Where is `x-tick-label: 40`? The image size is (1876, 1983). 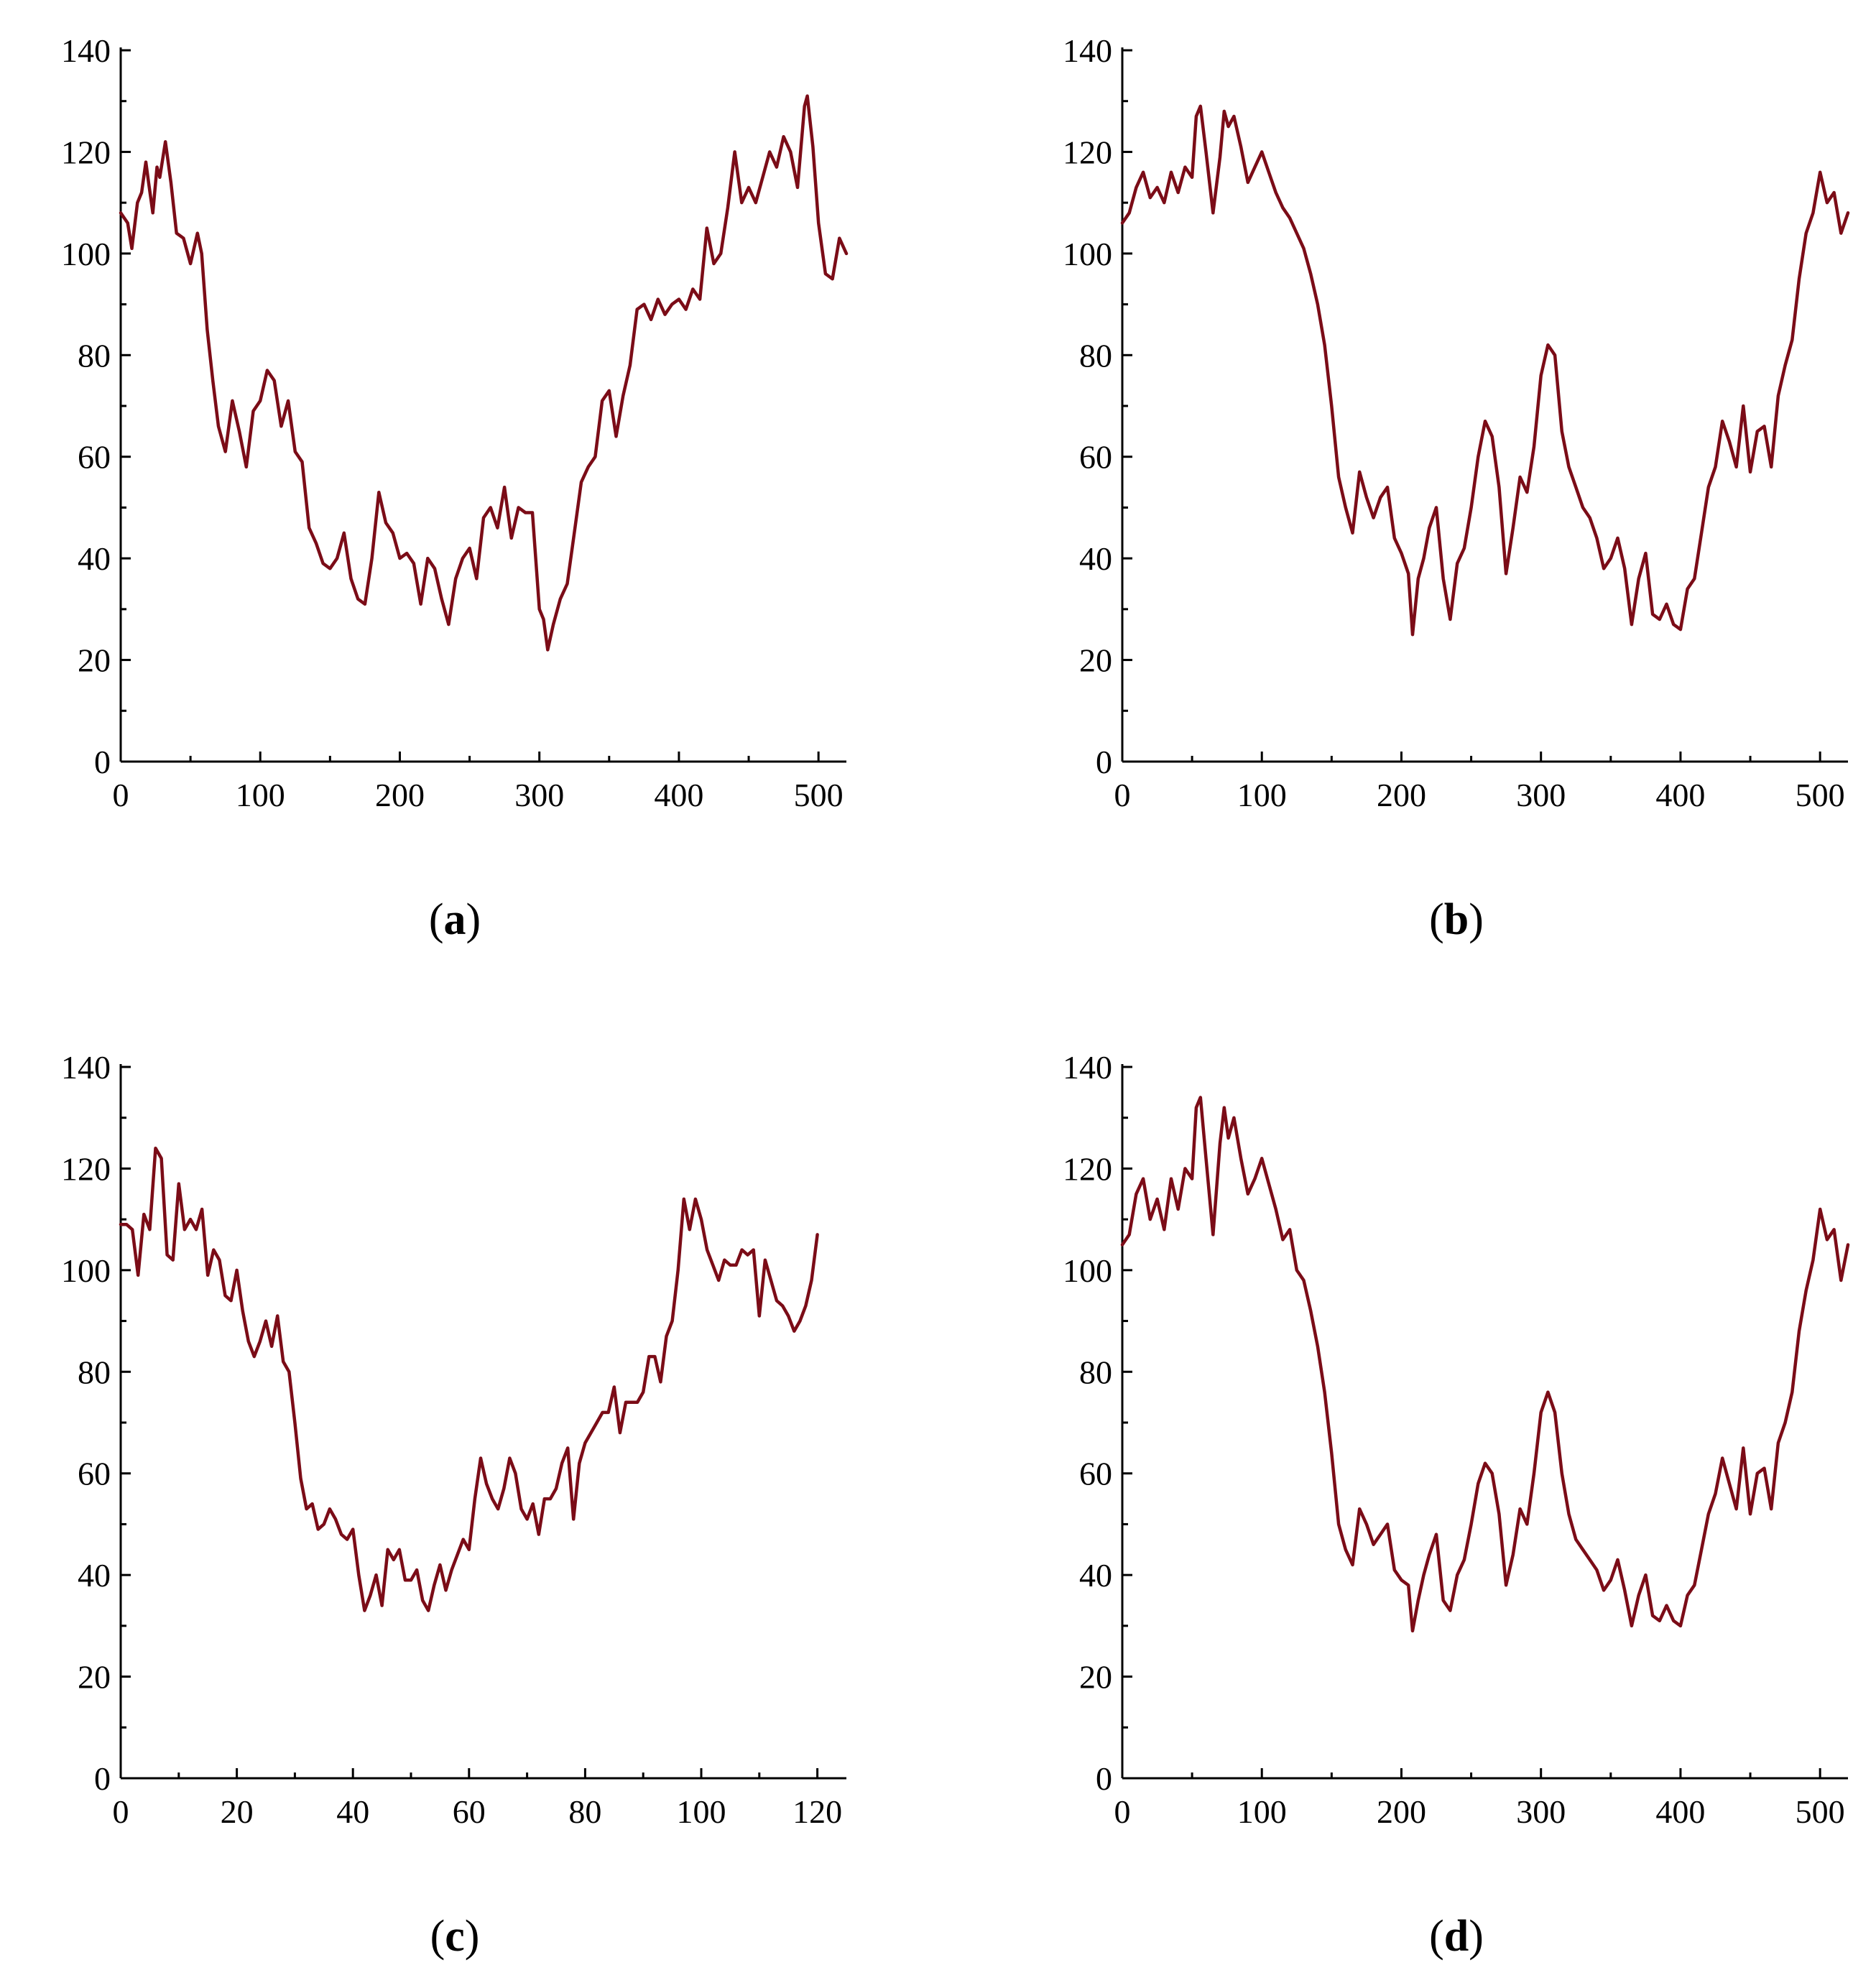 x-tick-label: 40 is located at coordinates (353, 1811).